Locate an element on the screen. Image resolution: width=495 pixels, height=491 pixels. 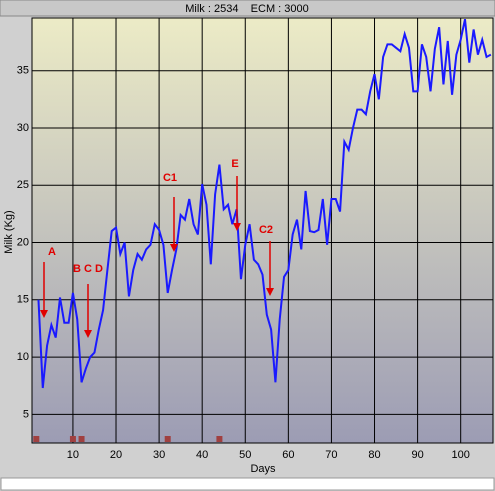
x-tick-label: 90 is located at coordinates (417, 455).